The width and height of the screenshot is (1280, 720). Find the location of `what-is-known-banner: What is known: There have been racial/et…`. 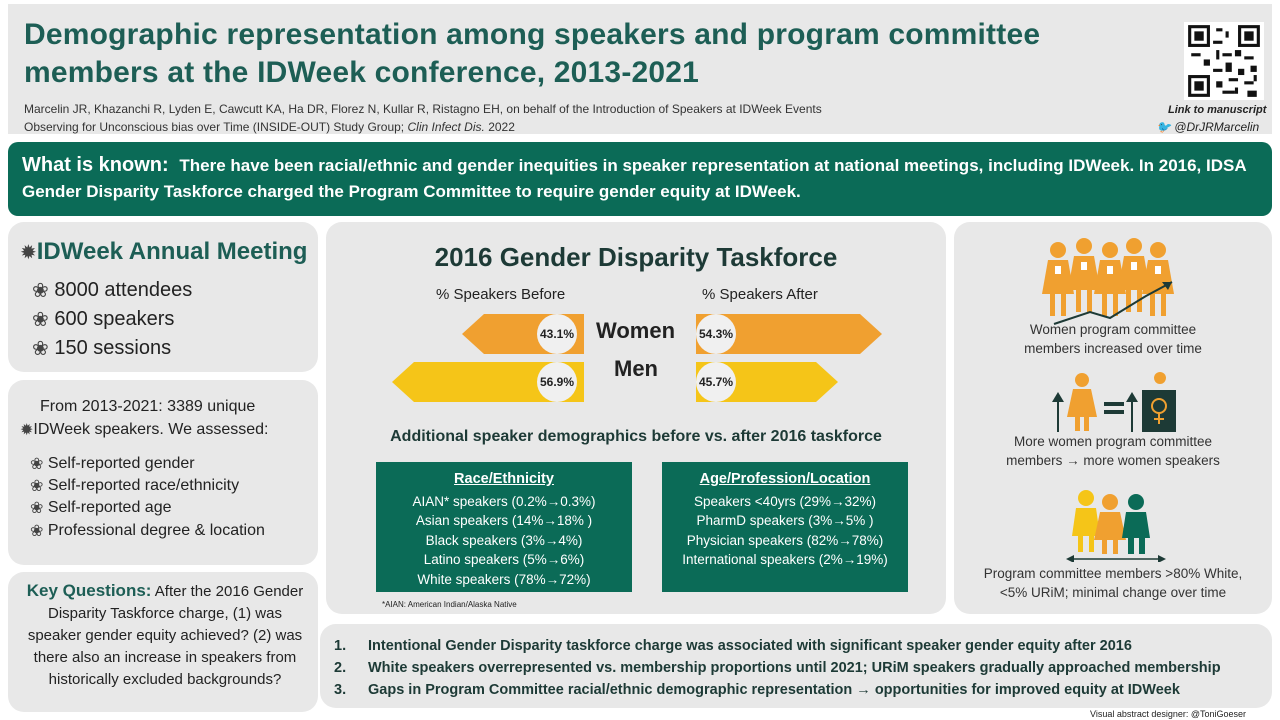

what-is-known-banner: What is known: There have been racial/et… is located at coordinates (640, 179).